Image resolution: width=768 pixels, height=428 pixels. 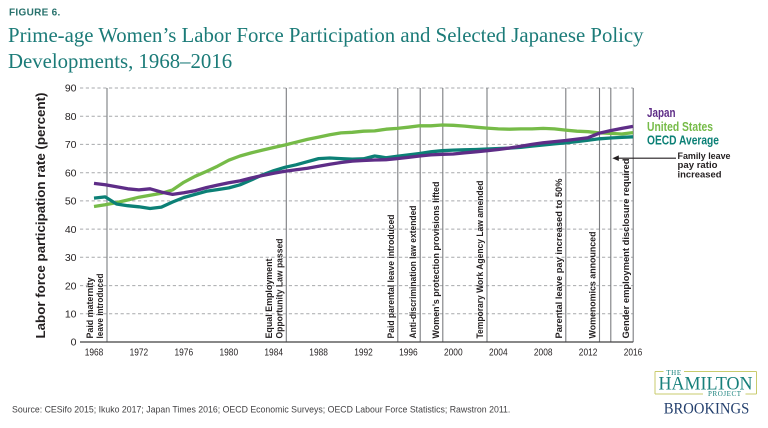 I want to click on svg-text: 0, so click(x=74, y=343).